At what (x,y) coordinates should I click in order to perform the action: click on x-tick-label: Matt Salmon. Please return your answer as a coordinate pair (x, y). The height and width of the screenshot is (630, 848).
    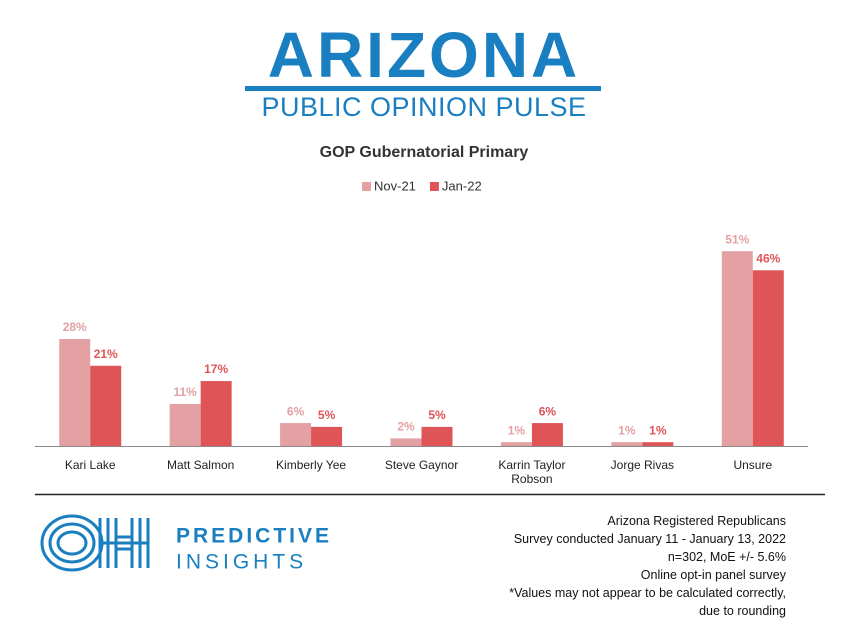
    Looking at the image, I should click on (200, 465).